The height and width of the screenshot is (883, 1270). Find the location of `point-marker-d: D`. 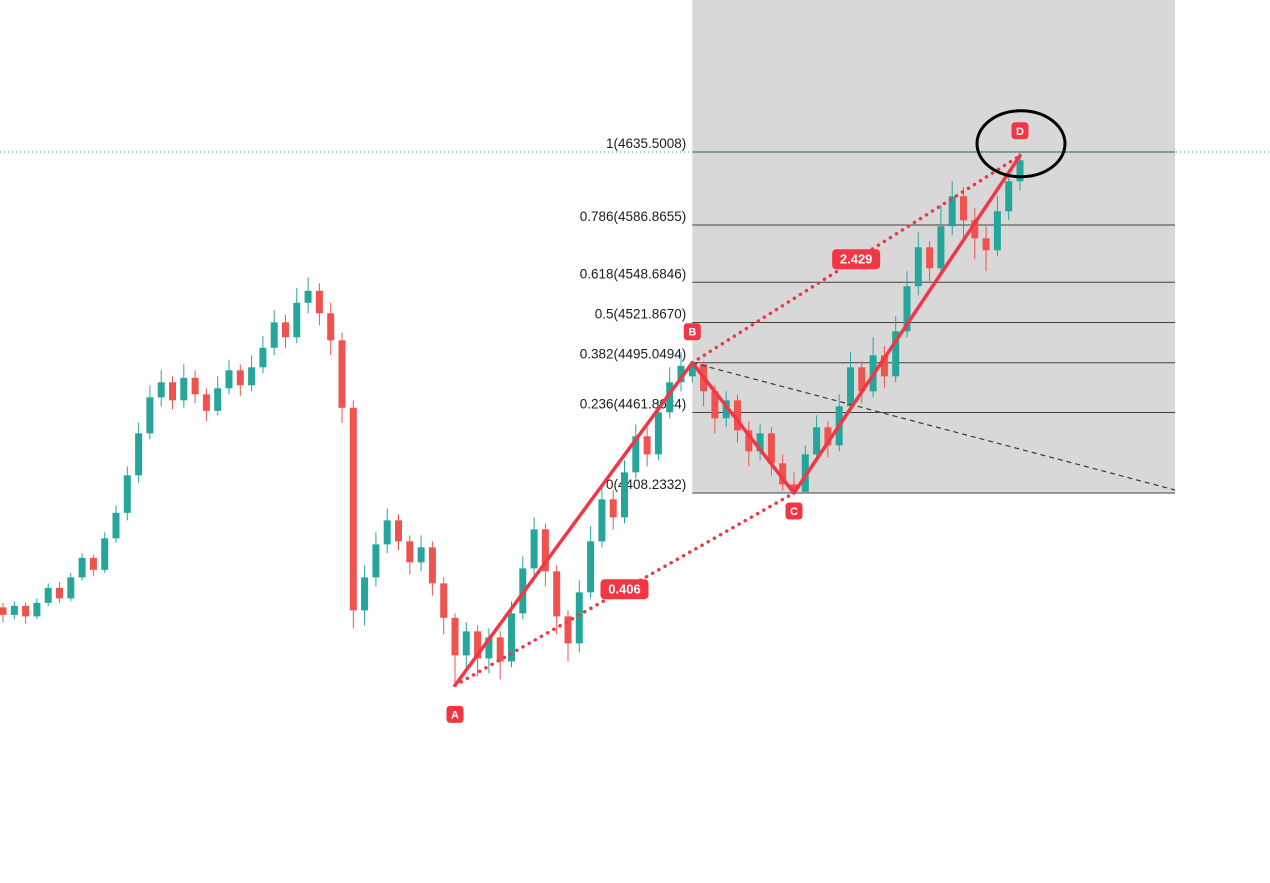

point-marker-d: D is located at coordinates (1020, 131).